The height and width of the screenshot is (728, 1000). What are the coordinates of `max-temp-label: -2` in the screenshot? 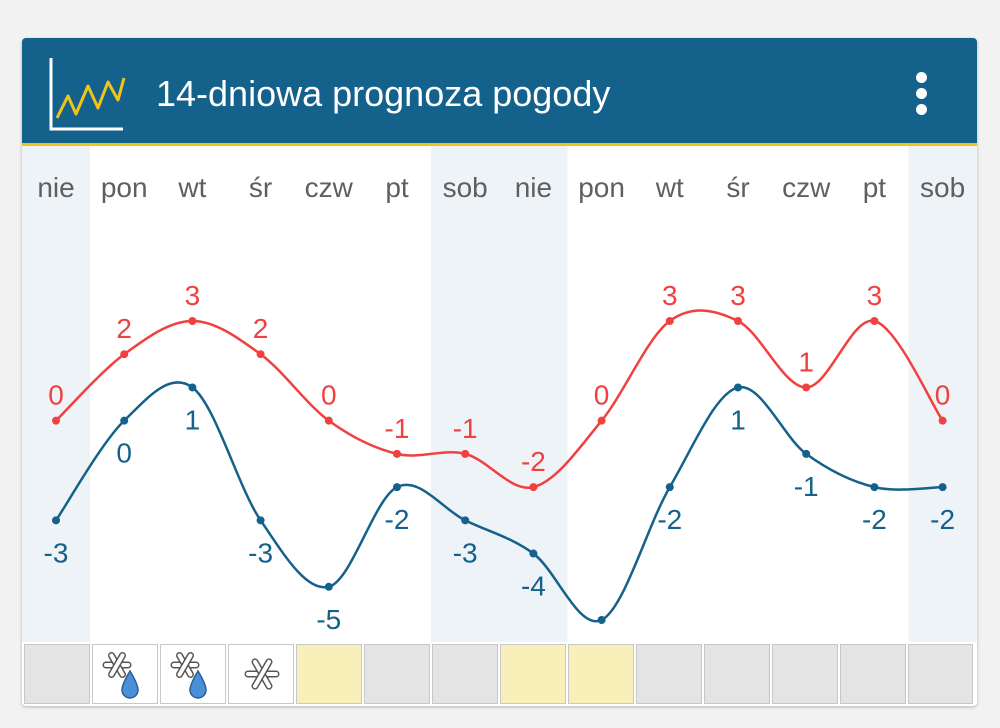 It's located at (533, 461).